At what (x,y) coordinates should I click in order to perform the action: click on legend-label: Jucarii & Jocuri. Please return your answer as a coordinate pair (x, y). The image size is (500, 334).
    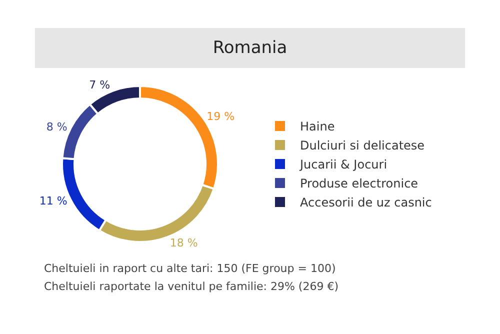
    Looking at the image, I should click on (343, 165).